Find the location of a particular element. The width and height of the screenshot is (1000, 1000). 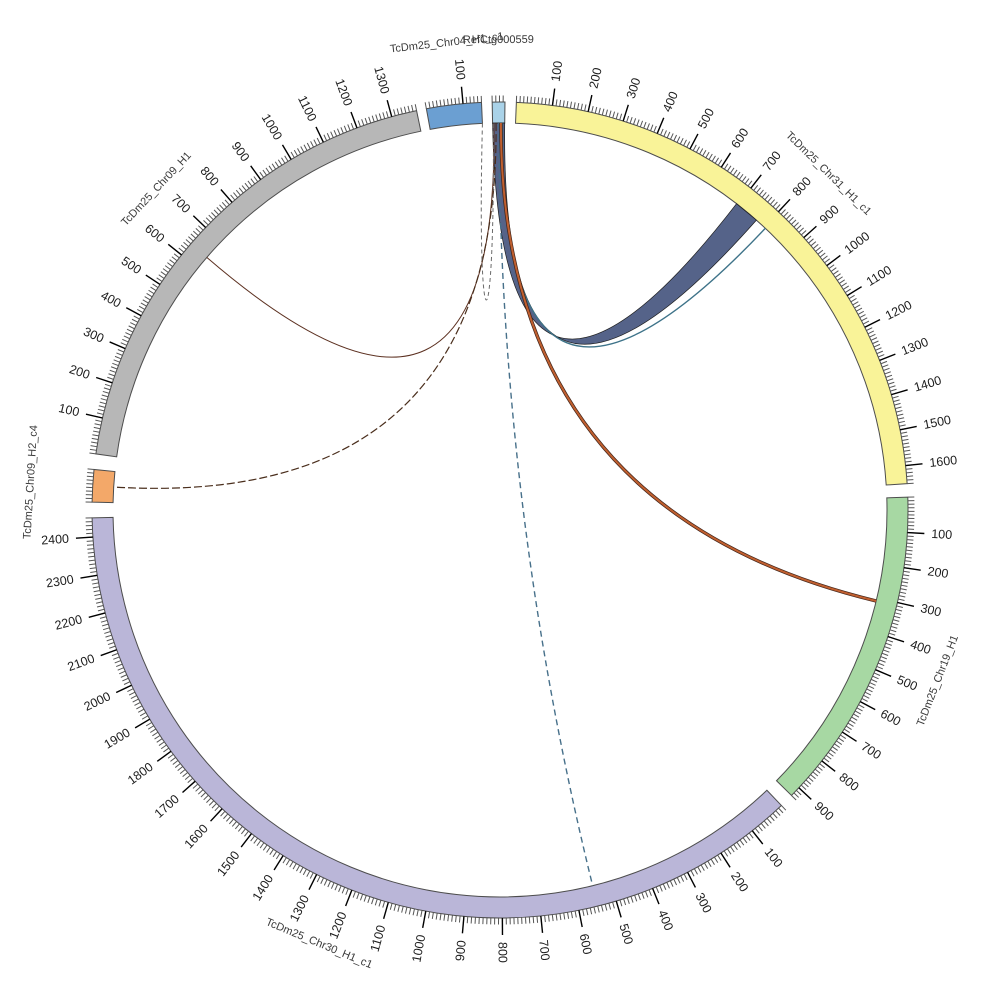

segment-name-chr30: TcDm25_Chr30_H1_c1 is located at coordinates (319, 943).